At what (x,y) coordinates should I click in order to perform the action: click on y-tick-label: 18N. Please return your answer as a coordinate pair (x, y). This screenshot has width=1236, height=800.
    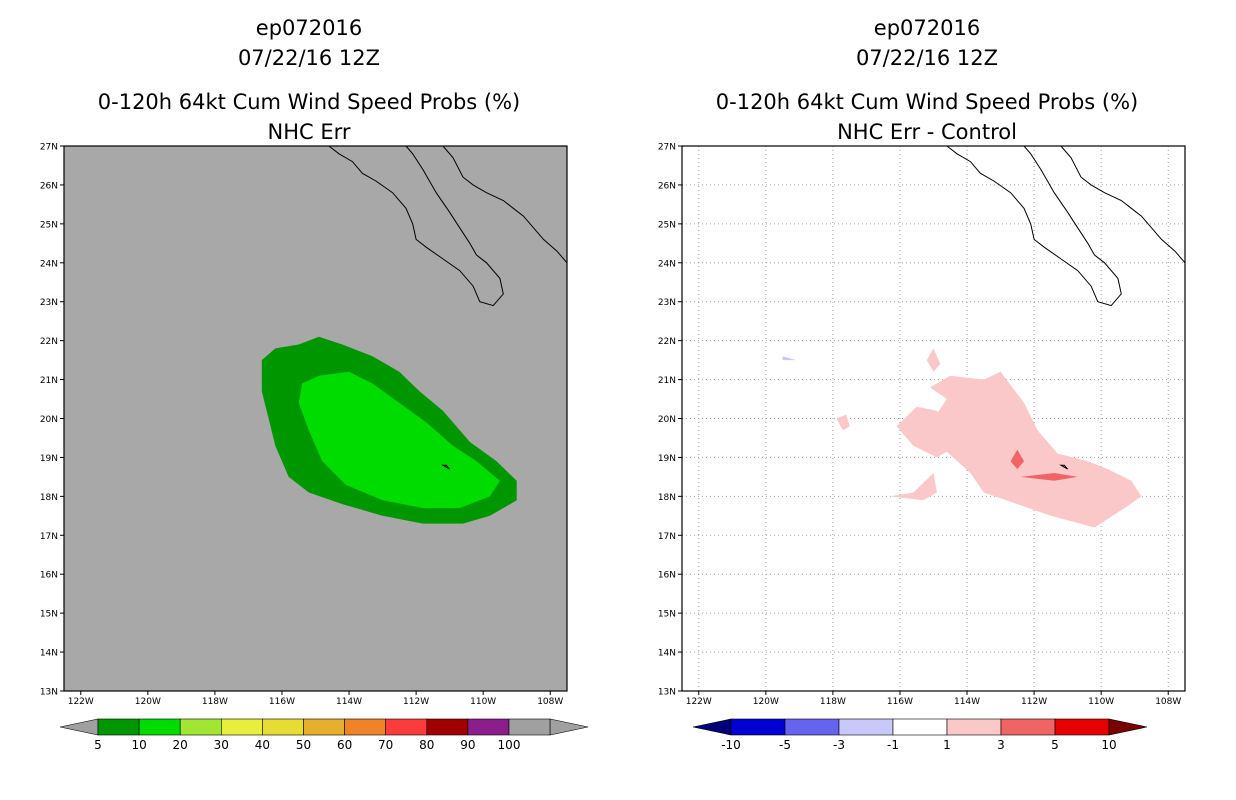
    Looking at the image, I should click on (49, 498).